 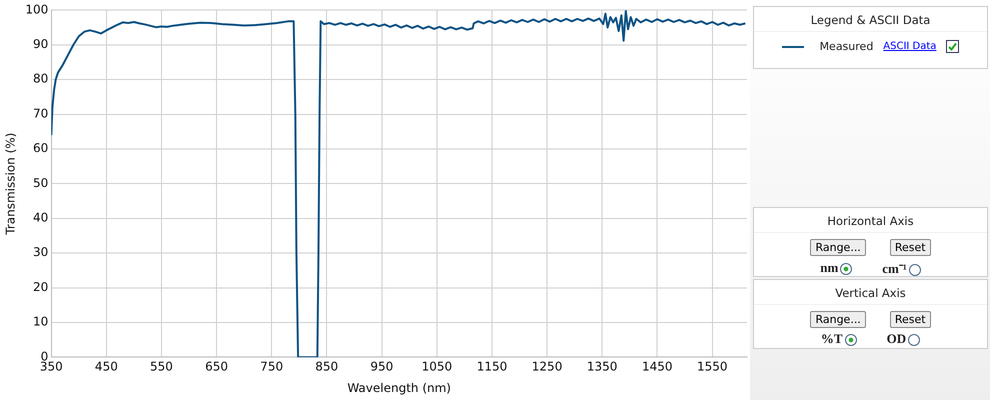 What do you see at coordinates (895, 268) in the screenshot?
I see `text: cm⁻¹` at bounding box center [895, 268].